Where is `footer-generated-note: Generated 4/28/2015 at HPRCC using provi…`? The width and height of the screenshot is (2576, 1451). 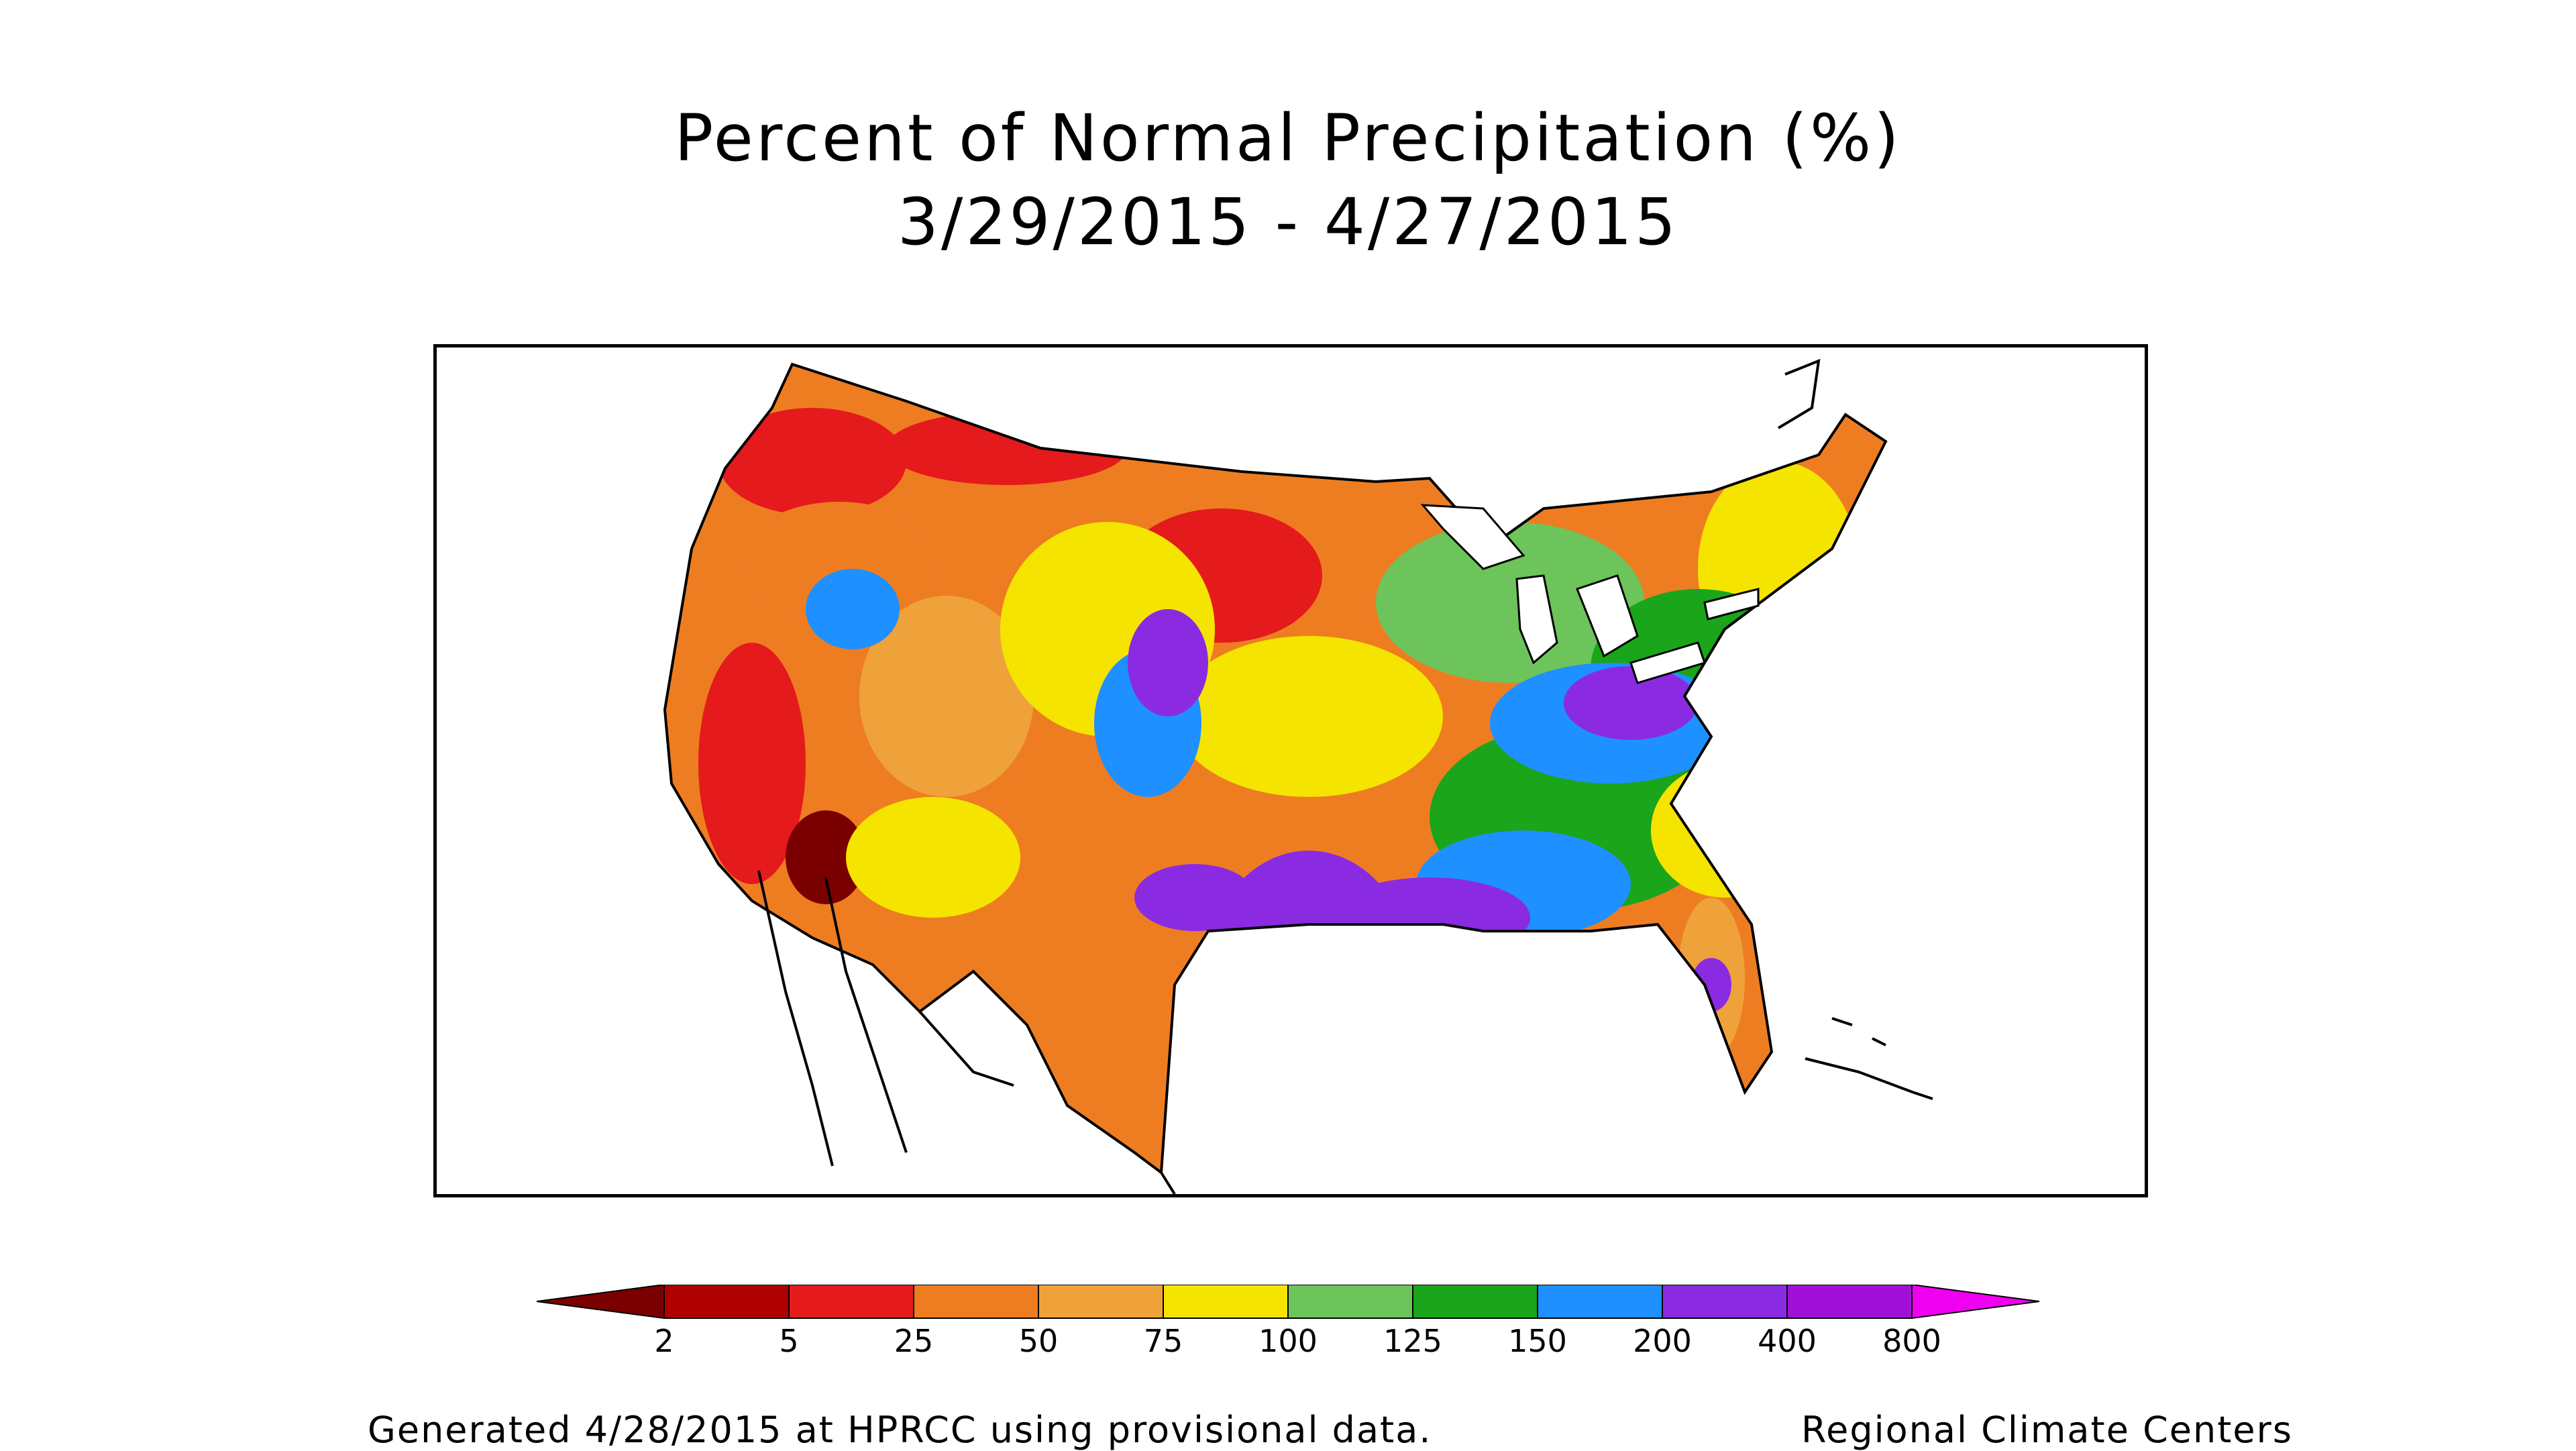
footer-generated-note: Generated 4/28/2015 at HPRCC using provi… is located at coordinates (900, 1430).